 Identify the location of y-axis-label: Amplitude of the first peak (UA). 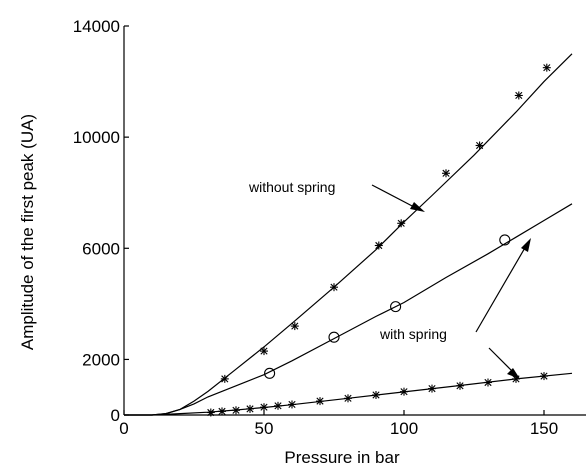
(27, 232).